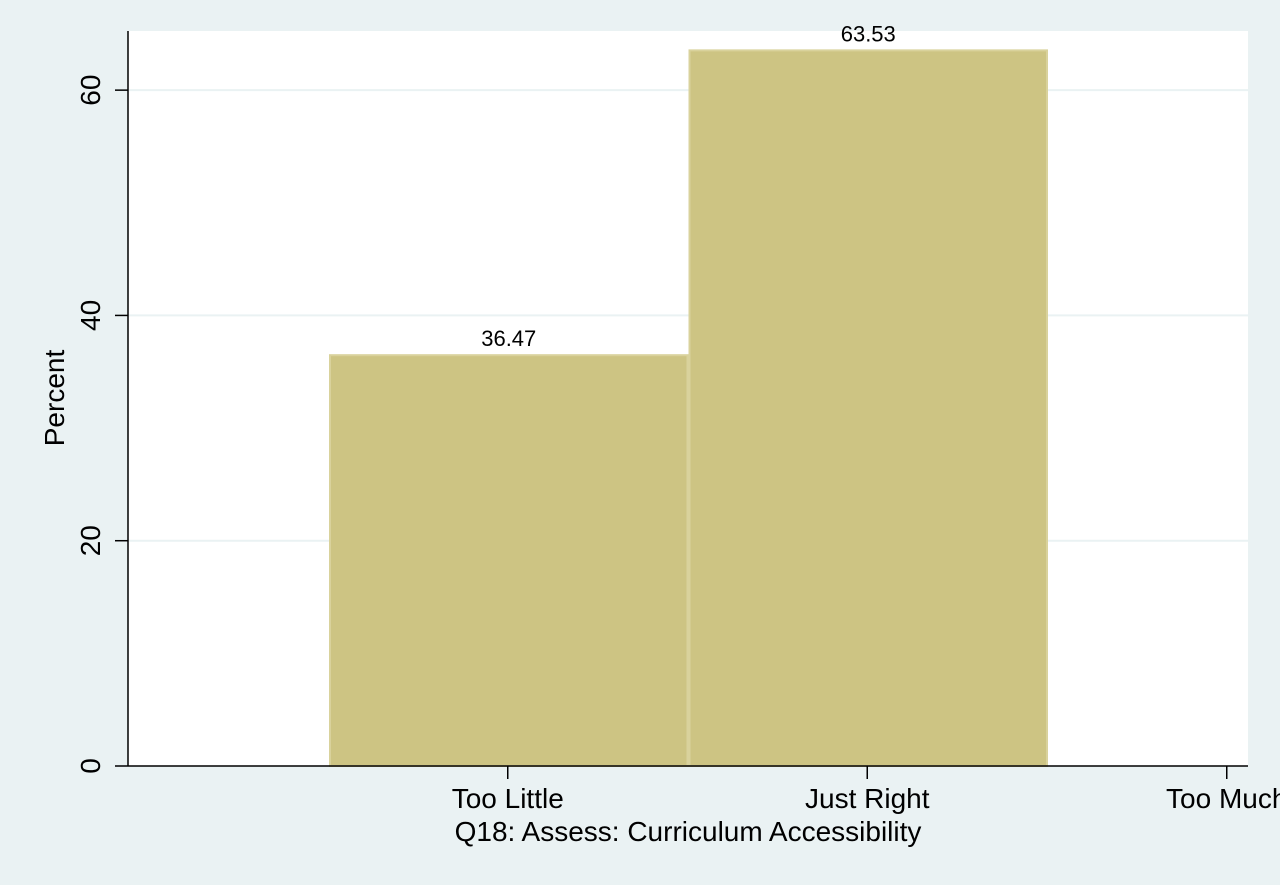  I want to click on x-tick-label: Too Little, so click(508, 798).